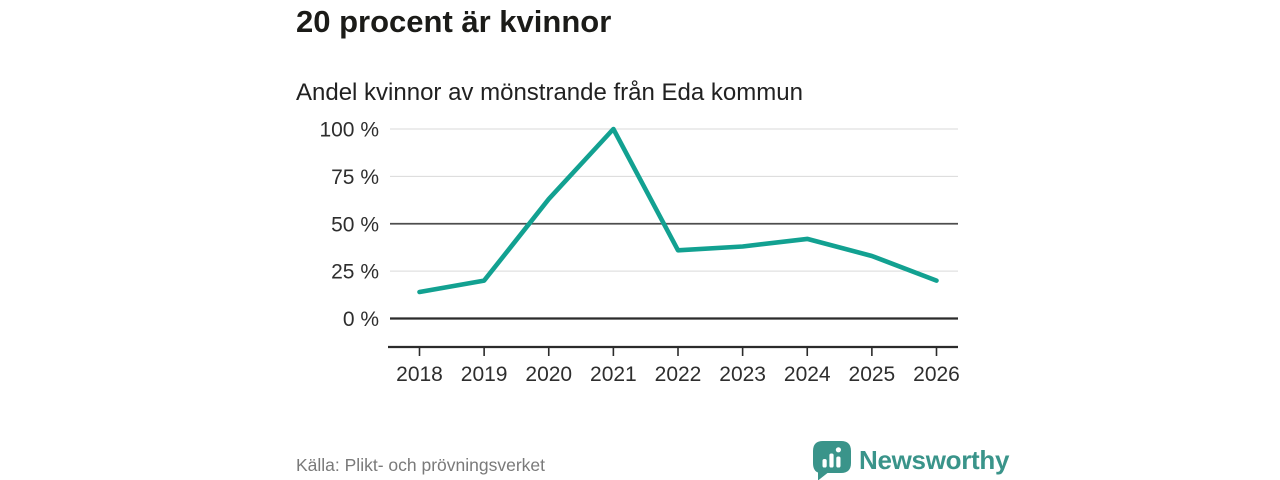 The height and width of the screenshot is (480, 1280). Describe the element at coordinates (807, 374) in the screenshot. I see `x-axis-label: 2024` at that location.